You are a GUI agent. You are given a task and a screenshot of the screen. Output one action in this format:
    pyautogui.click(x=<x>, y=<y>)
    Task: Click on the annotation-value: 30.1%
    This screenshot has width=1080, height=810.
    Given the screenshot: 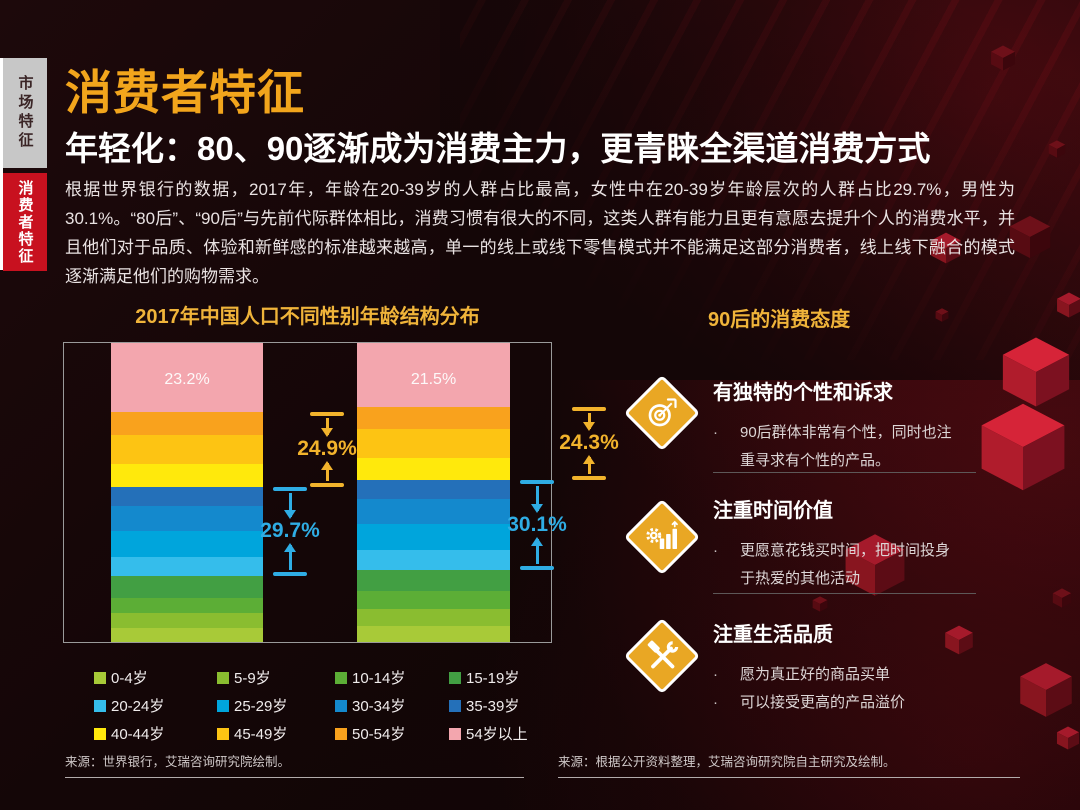 What is the action you would take?
    pyautogui.click(x=537, y=525)
    